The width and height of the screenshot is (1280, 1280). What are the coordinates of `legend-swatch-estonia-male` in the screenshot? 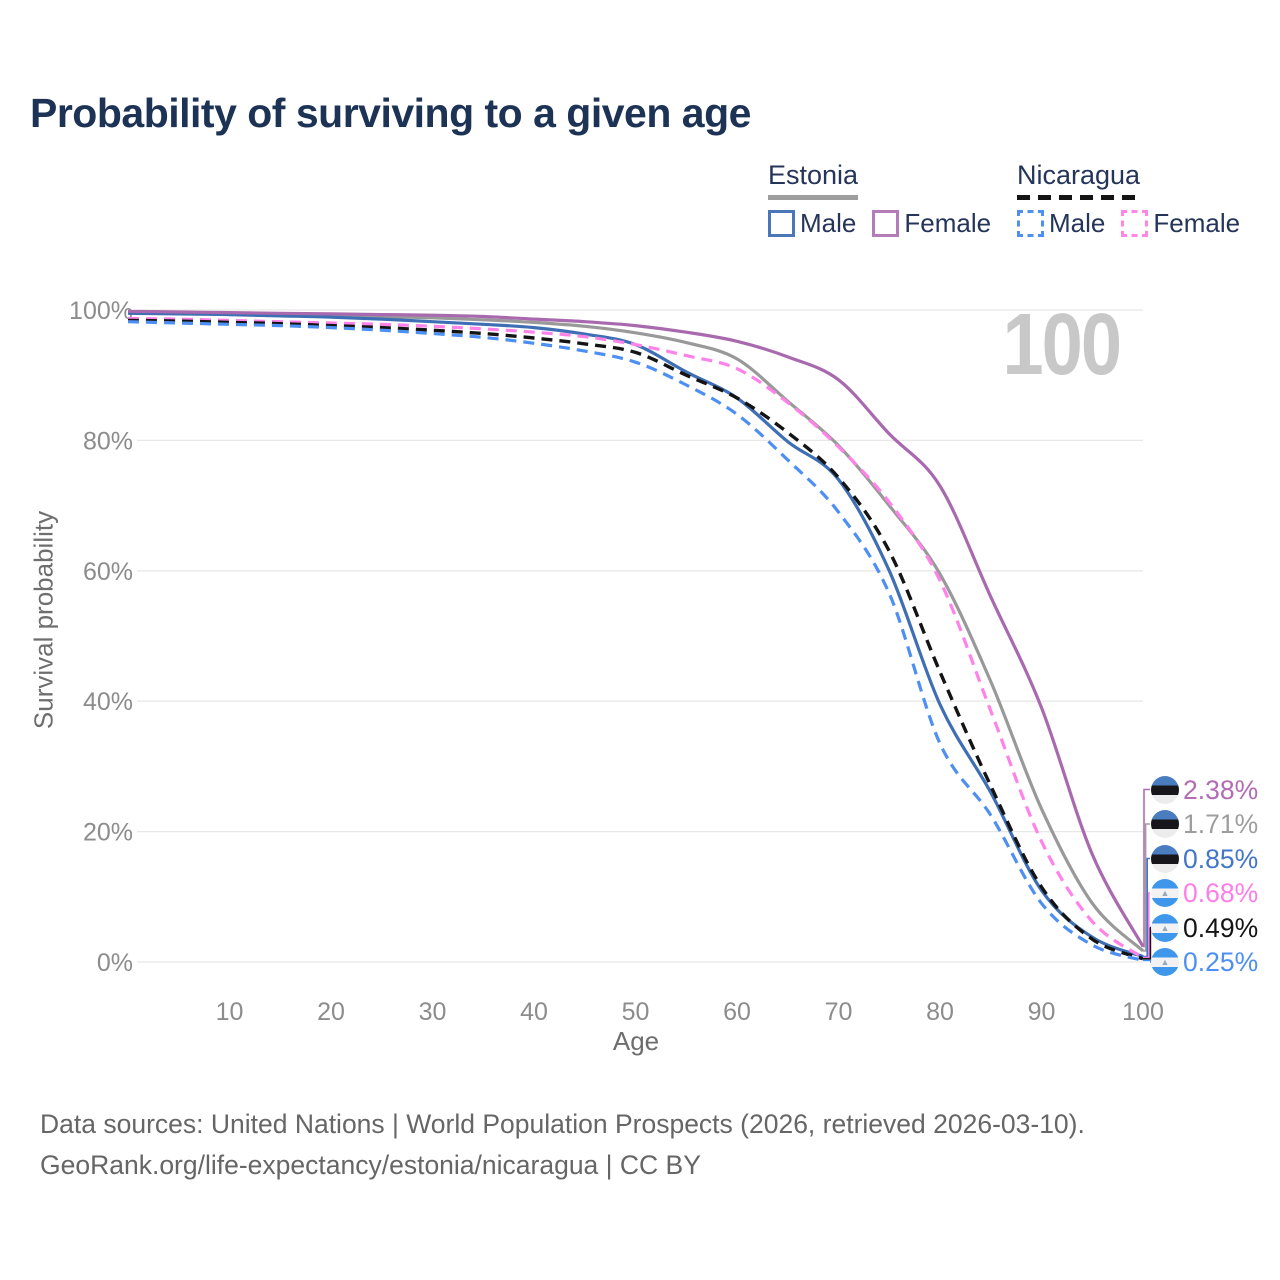 It's located at (781, 223).